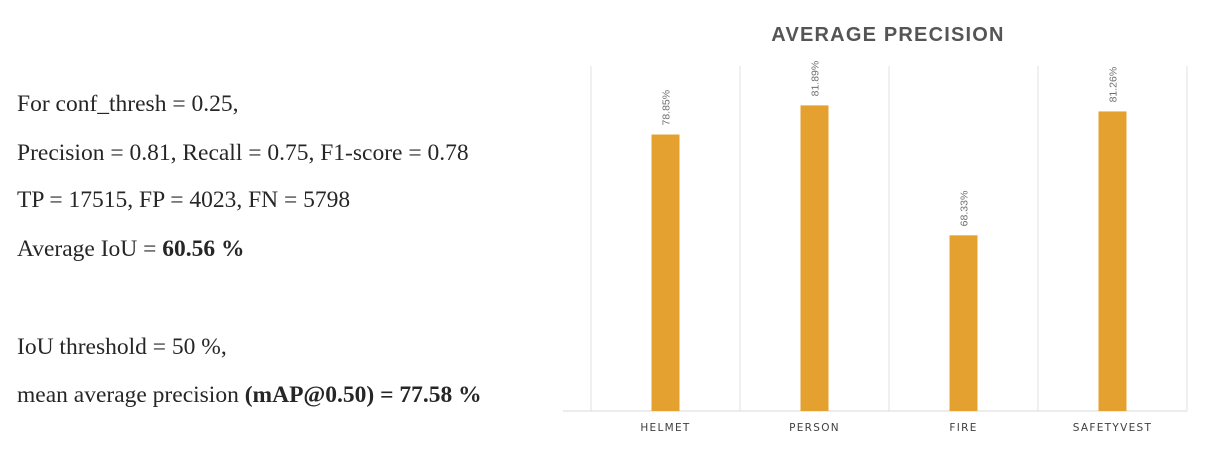 The image size is (1209, 476). Describe the element at coordinates (1112, 428) in the screenshot. I see `x-tick-label-safetyvest: SAFETYVEST` at that location.